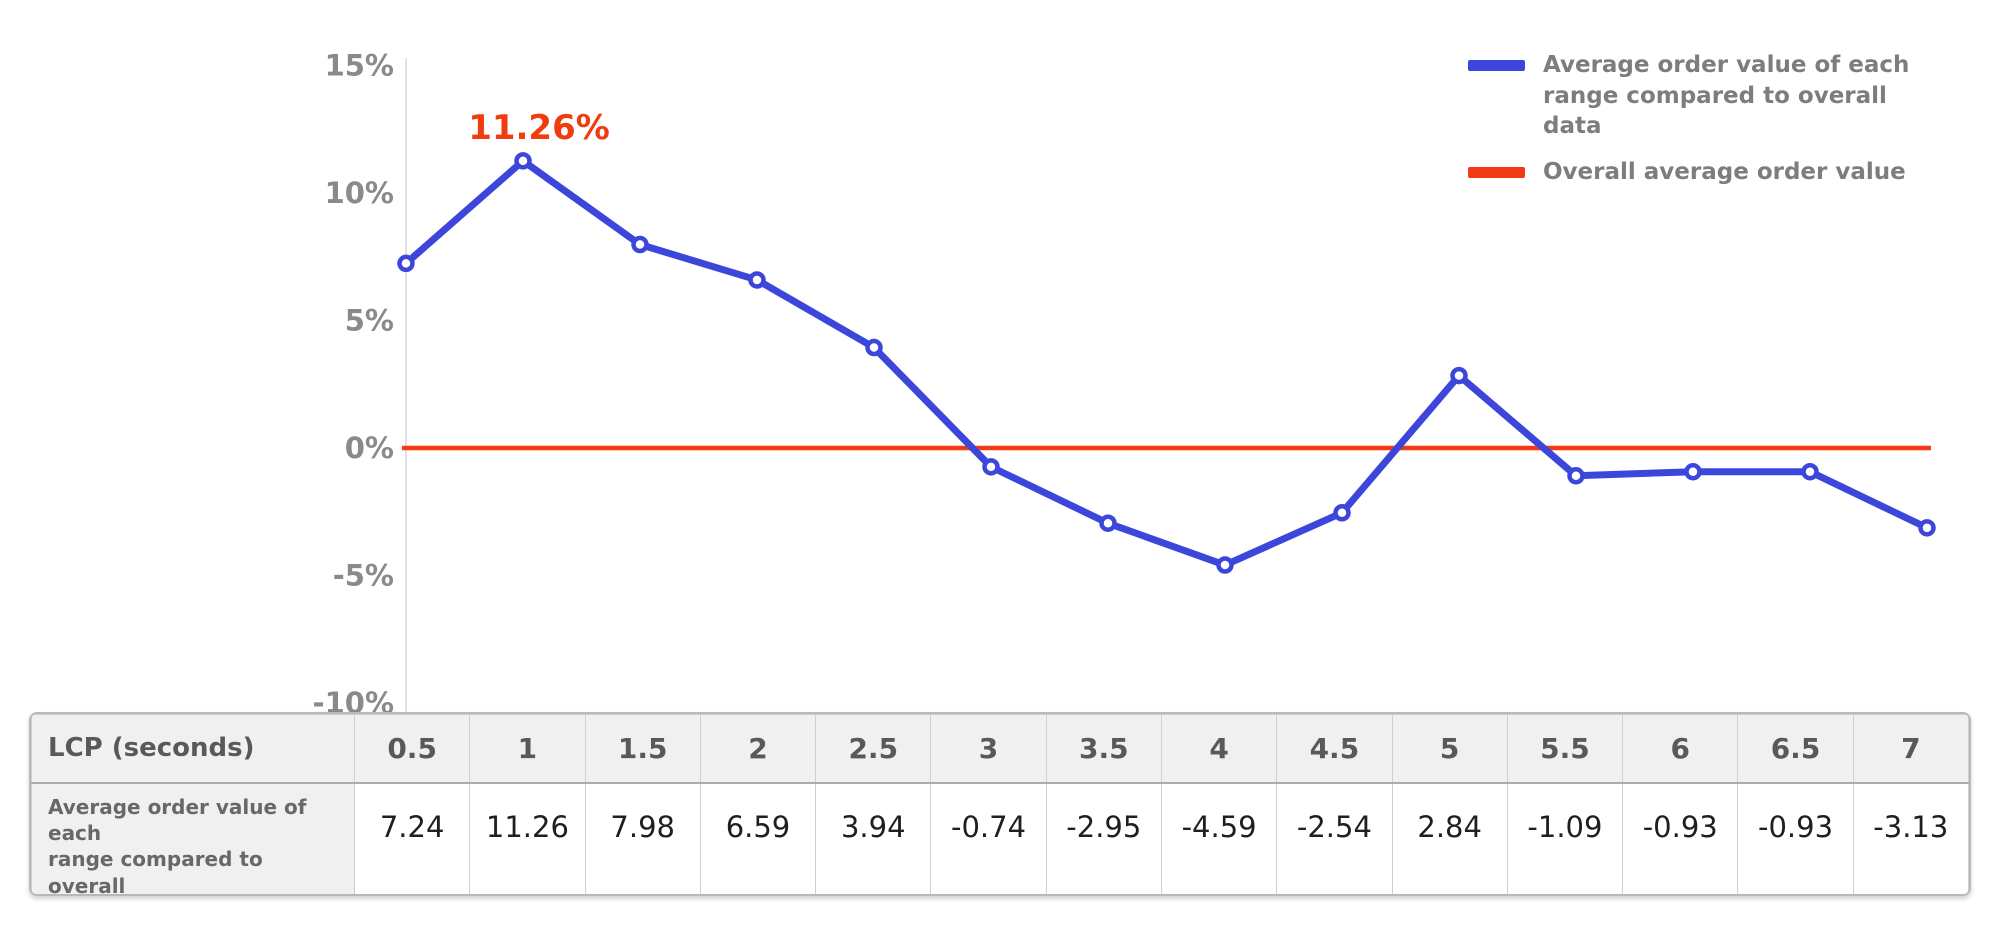 Image resolution: width=2000 pixels, height=940 pixels. Describe the element at coordinates (412, 837) in the screenshot. I see `table-value-cell: 7.24` at that location.